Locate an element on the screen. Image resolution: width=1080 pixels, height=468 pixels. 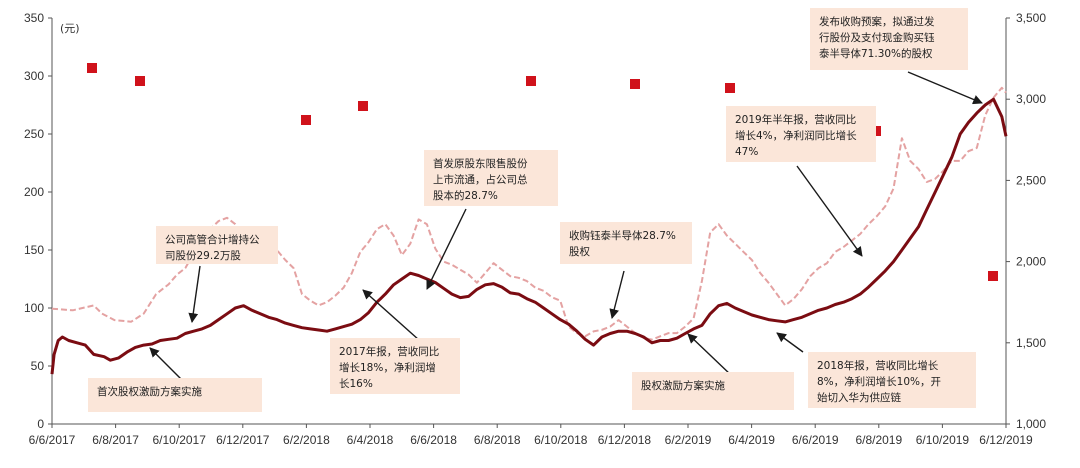
x-tick-label: 6/10/2019 is located at coordinates (943, 440).